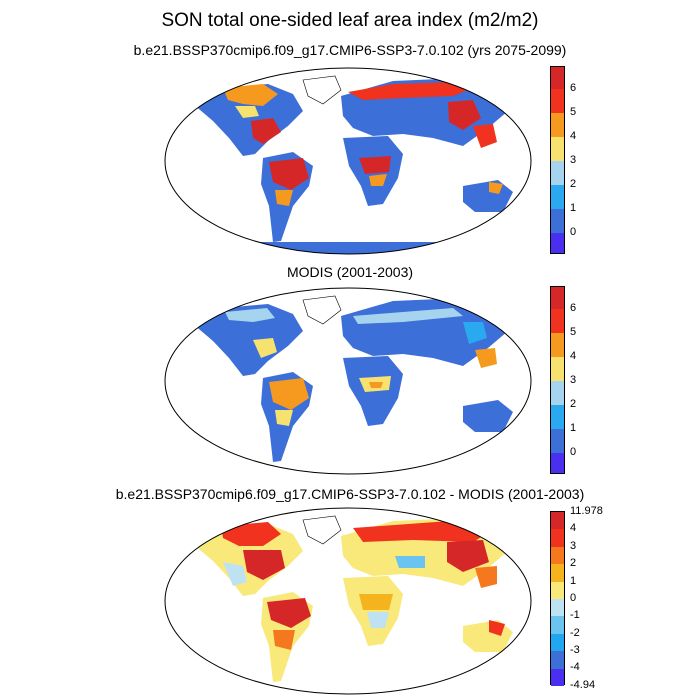 The image size is (700, 700). I want to click on colorbar-label: -2, so click(575, 633).